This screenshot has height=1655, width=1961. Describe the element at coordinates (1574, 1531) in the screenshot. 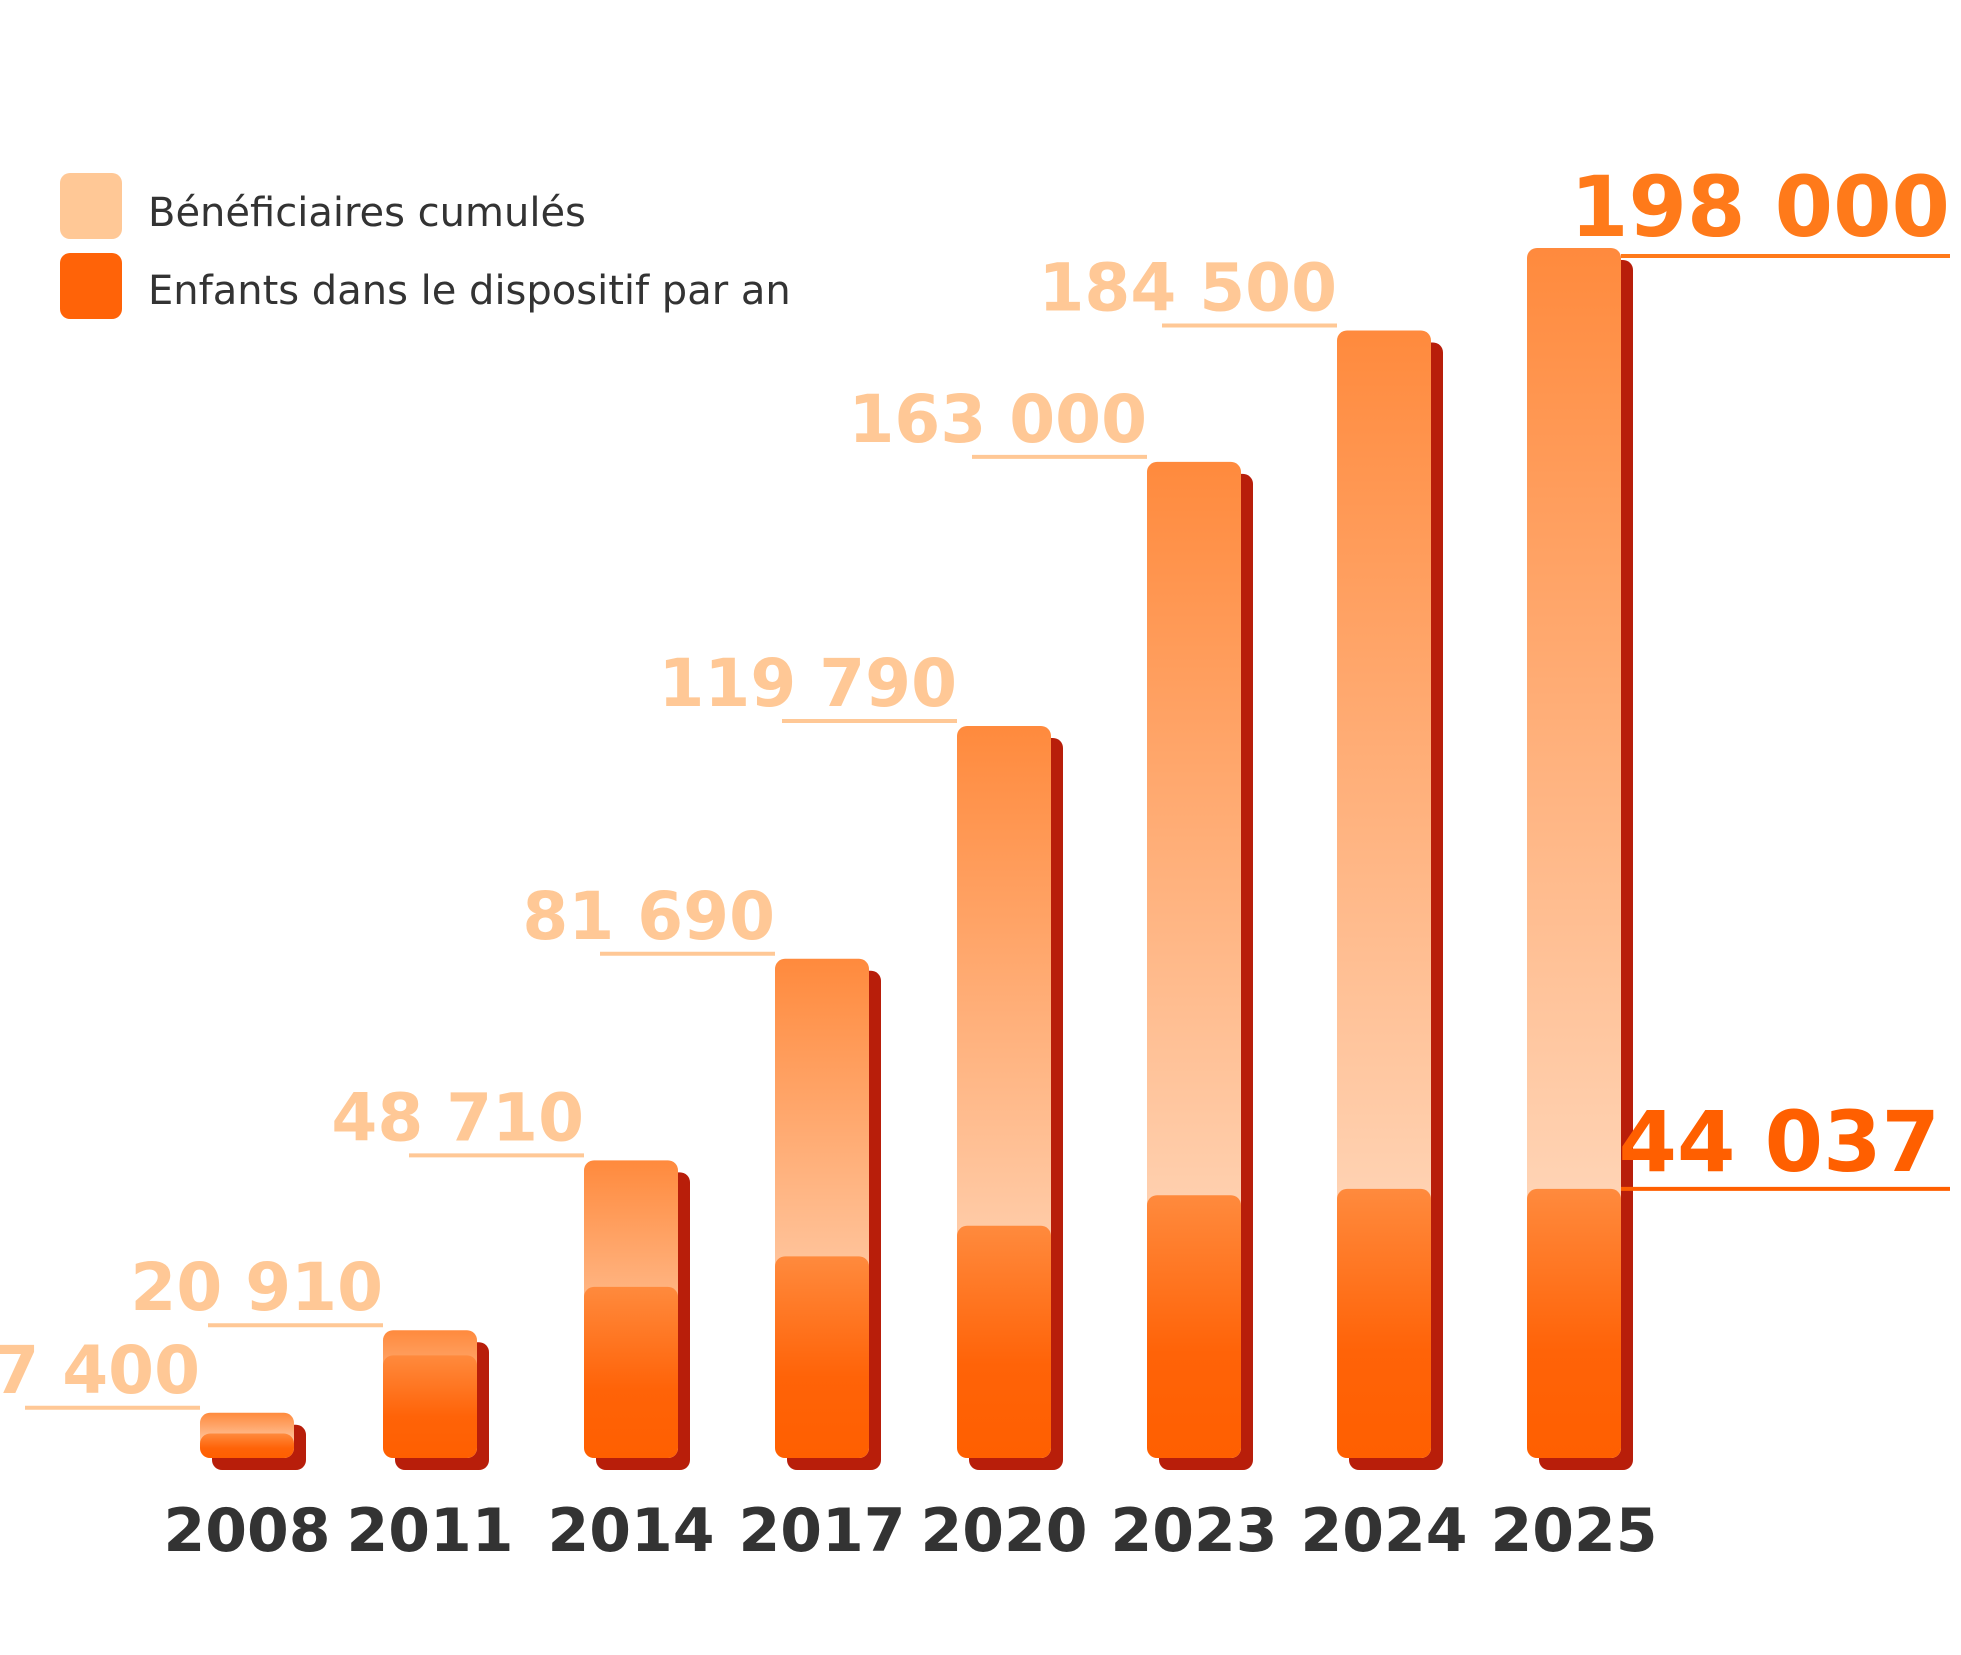

I see `x-tick-label-2025: 2025` at that location.